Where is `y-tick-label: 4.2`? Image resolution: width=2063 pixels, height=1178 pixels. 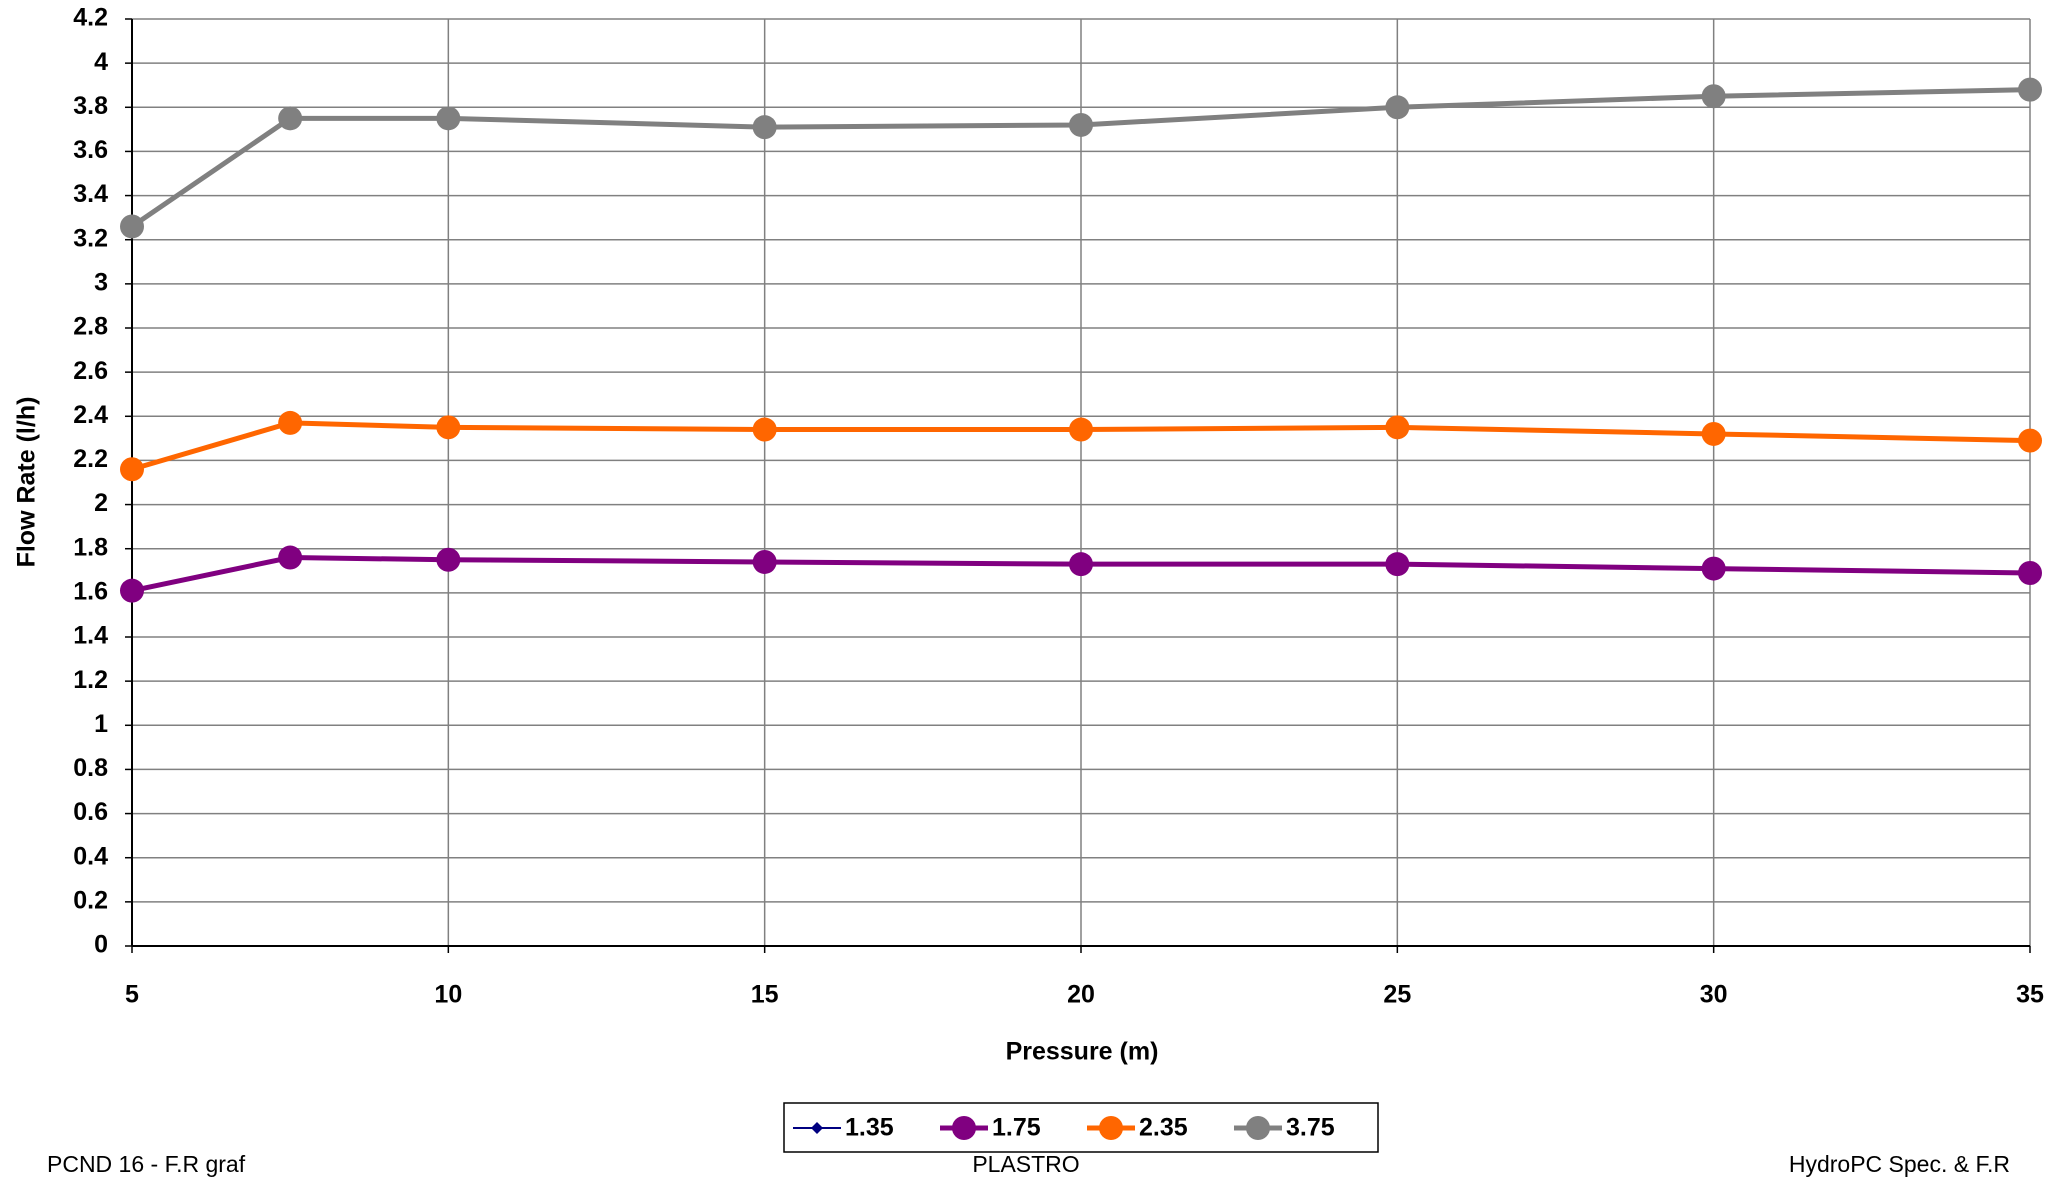
y-tick-label: 4.2 is located at coordinates (90, 18).